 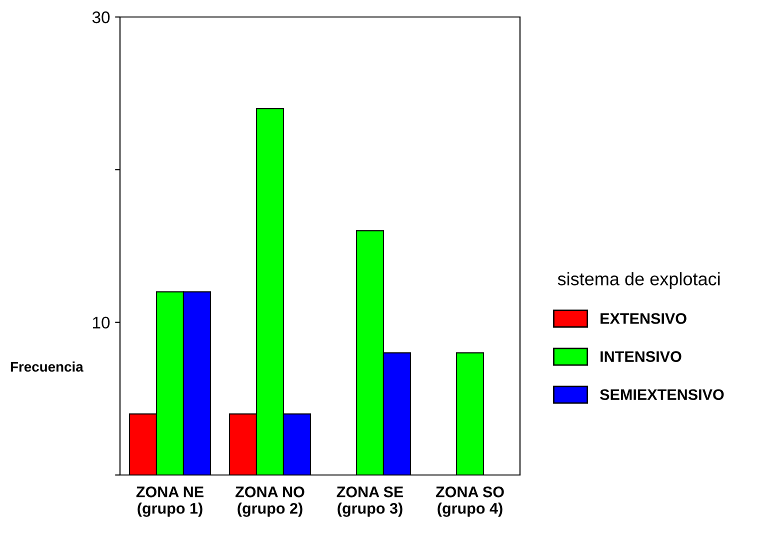 What do you see at coordinates (270, 501) in the screenshot?
I see `x-tick-label: ZONA NO (grupo 2)` at bounding box center [270, 501].